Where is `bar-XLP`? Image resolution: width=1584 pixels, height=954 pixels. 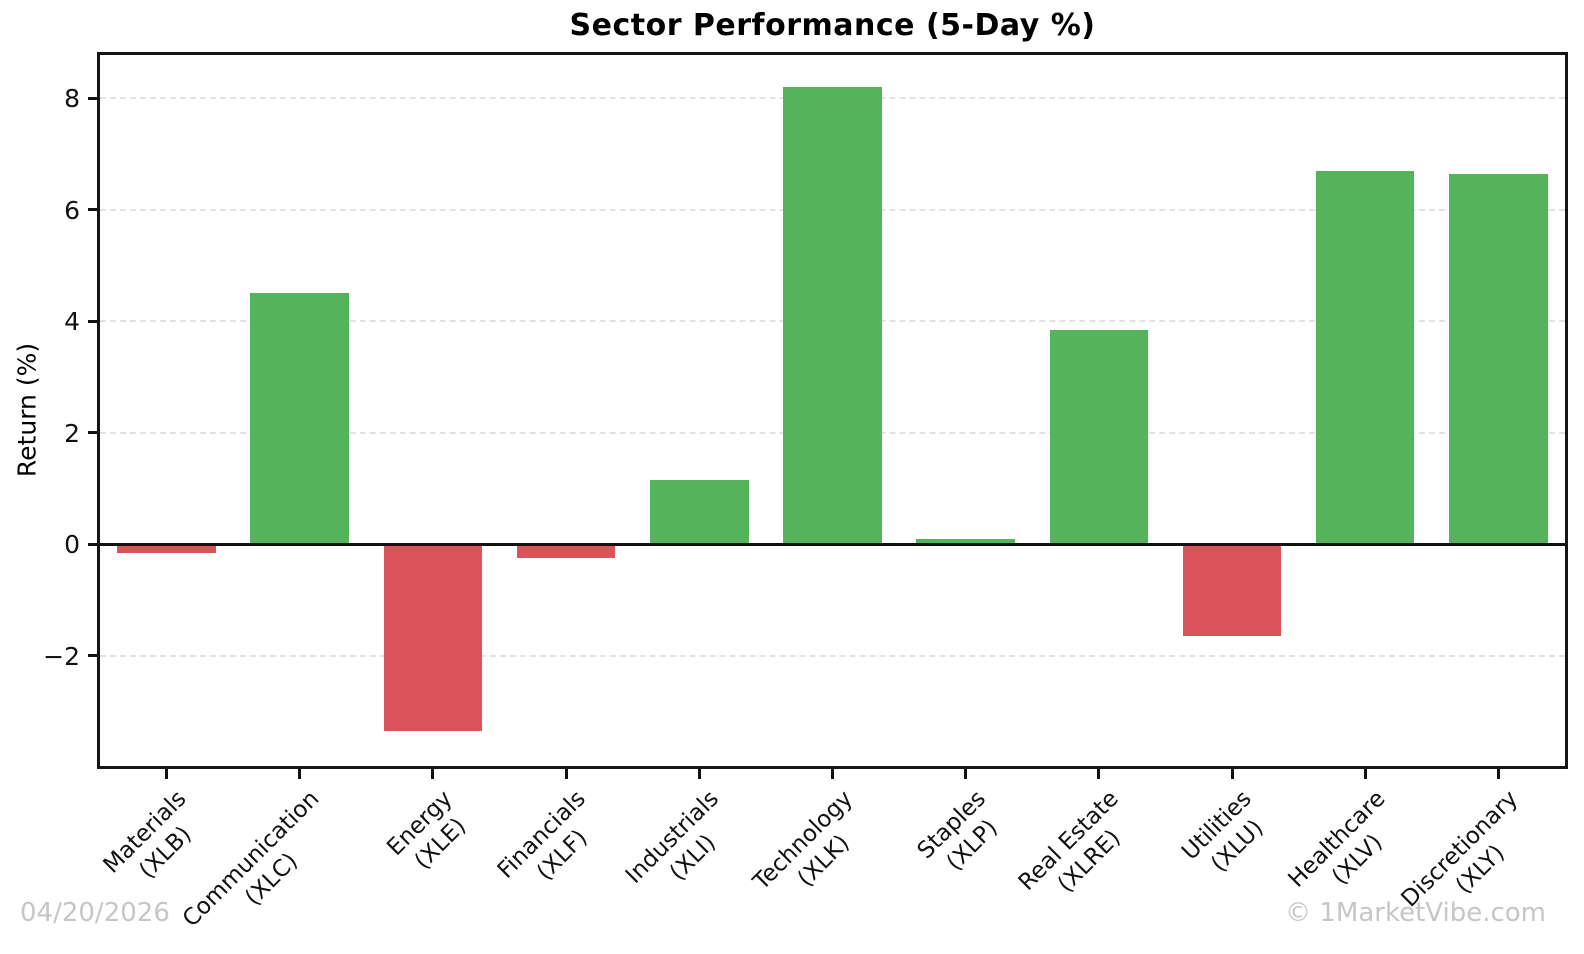 bar-XLP is located at coordinates (965, 541).